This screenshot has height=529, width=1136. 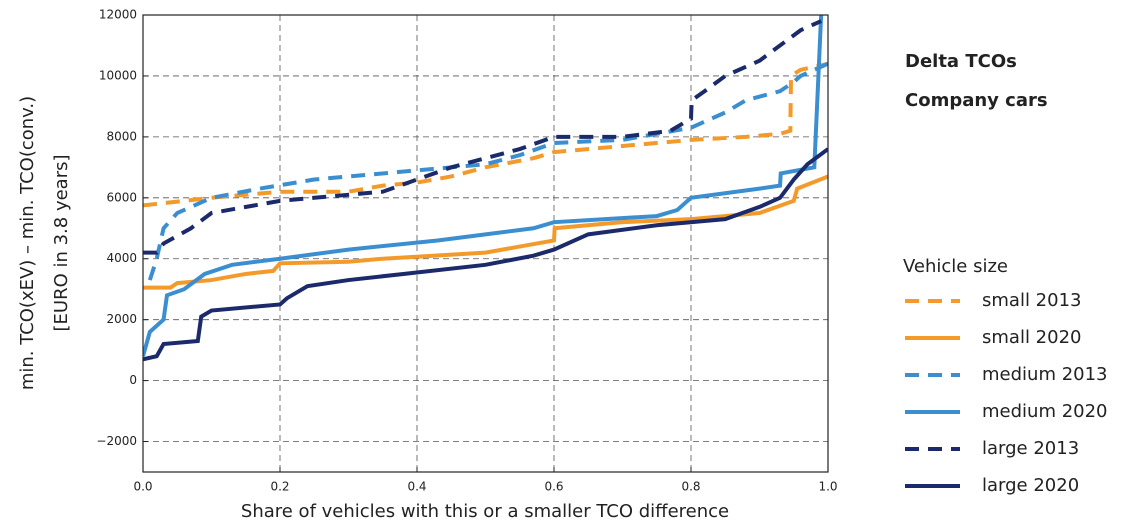 What do you see at coordinates (961, 61) in the screenshot?
I see `chart-title: Delta TCOs` at bounding box center [961, 61].